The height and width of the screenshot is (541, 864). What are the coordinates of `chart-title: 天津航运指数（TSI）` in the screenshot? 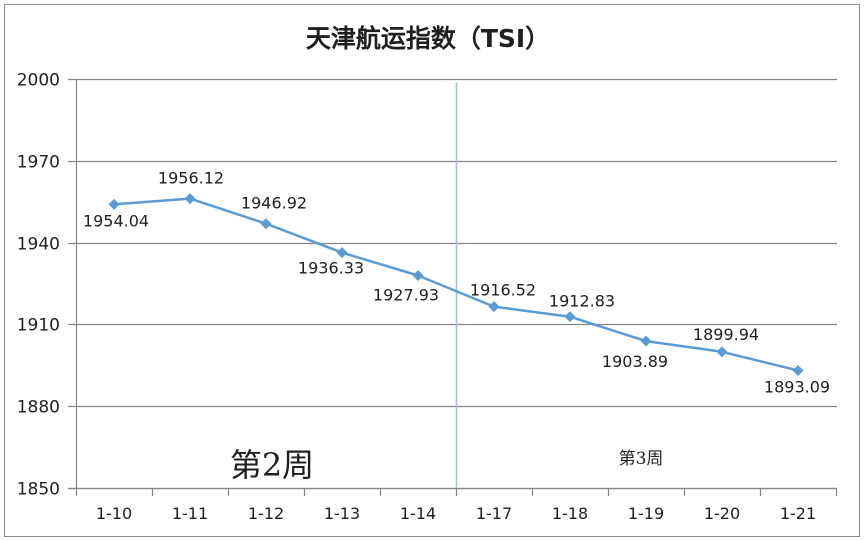 It's located at (428, 38).